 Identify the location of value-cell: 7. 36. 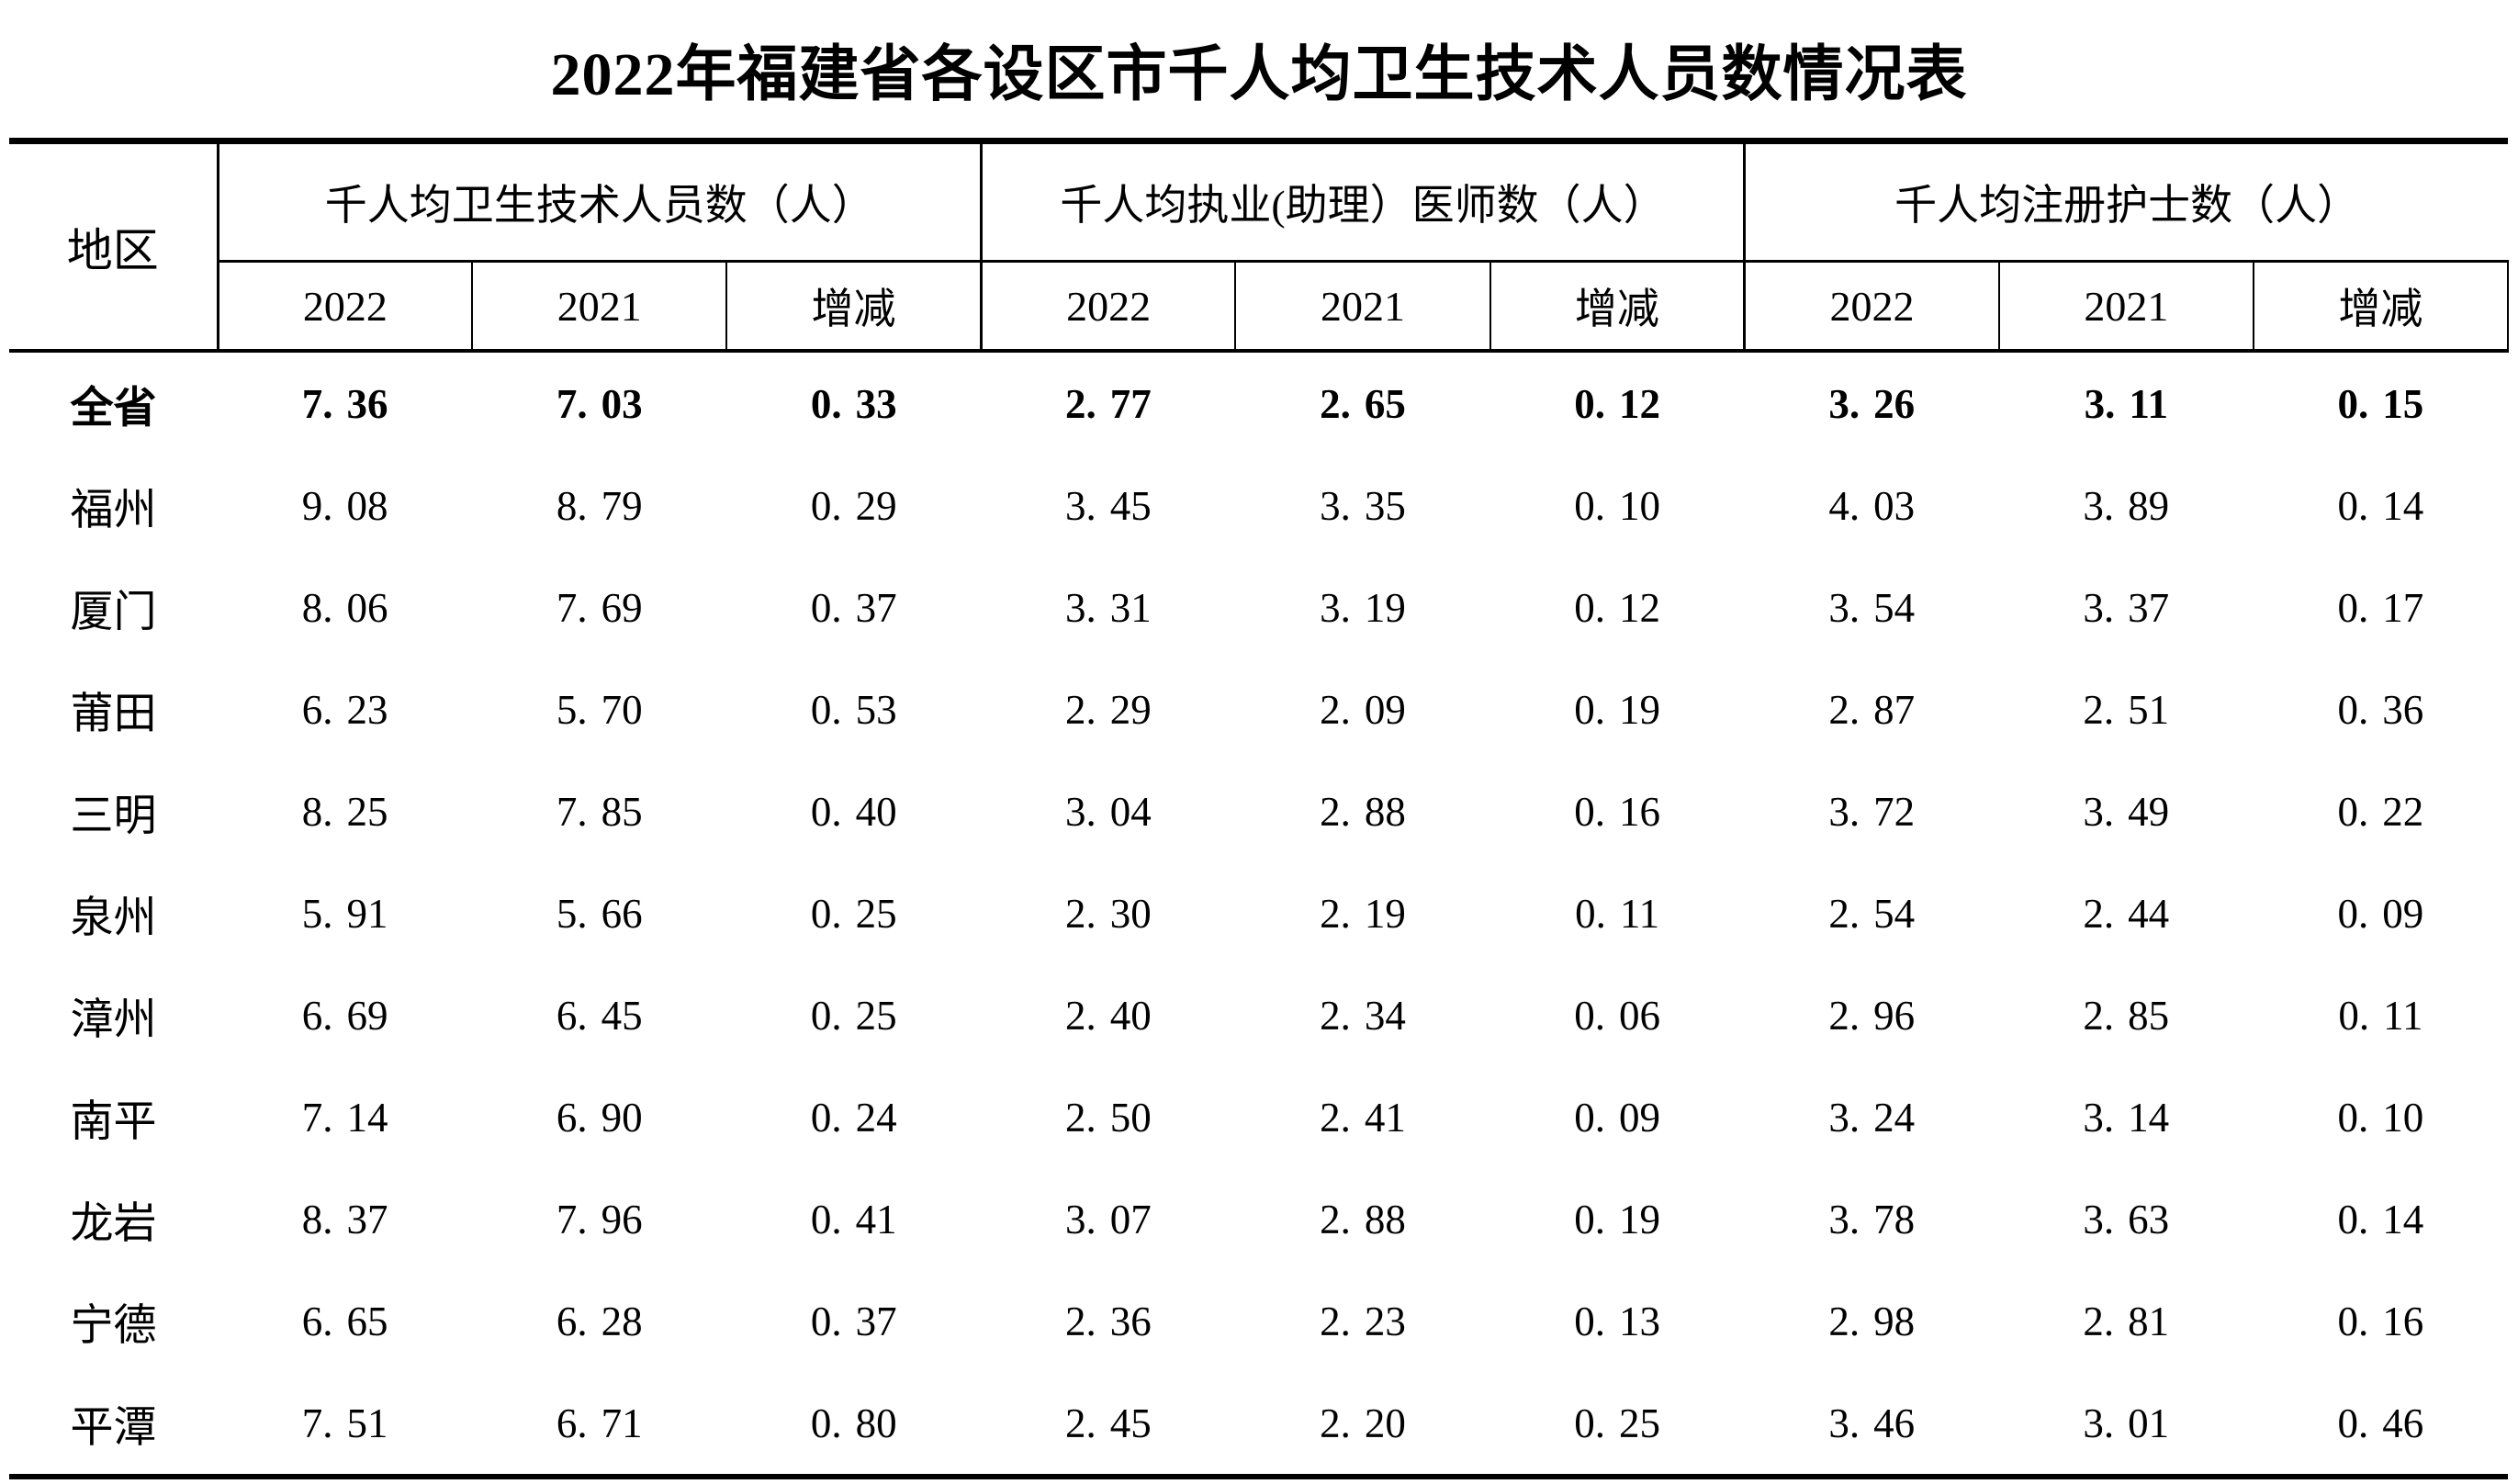
(344, 404).